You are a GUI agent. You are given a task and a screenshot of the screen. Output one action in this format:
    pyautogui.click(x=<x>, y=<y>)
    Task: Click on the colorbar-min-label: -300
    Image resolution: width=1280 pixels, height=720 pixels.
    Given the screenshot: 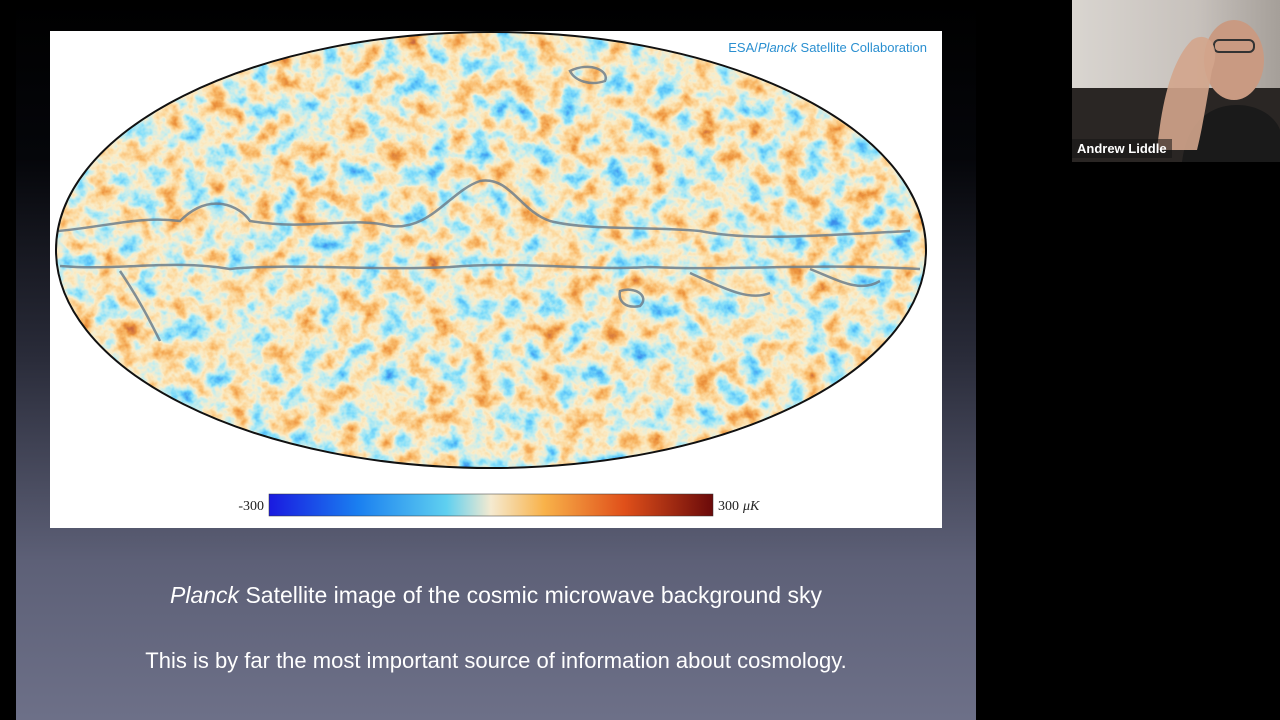 What is the action you would take?
    pyautogui.click(x=251, y=506)
    